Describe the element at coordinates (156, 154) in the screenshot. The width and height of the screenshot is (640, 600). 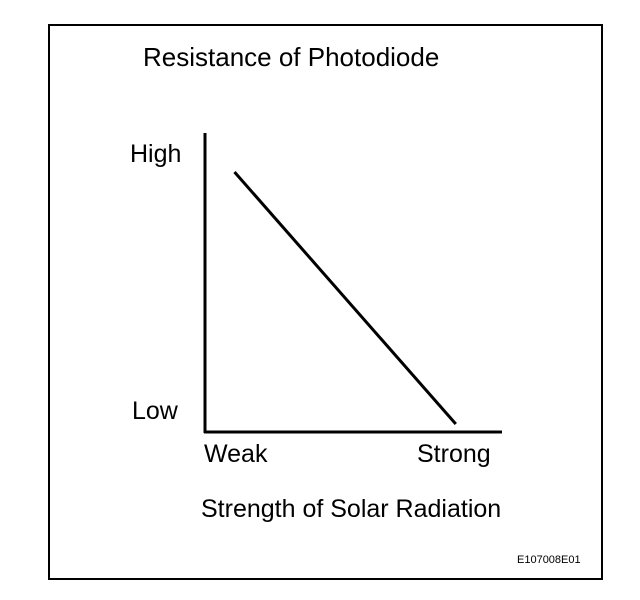
I see `y-tick-label-high: High` at that location.